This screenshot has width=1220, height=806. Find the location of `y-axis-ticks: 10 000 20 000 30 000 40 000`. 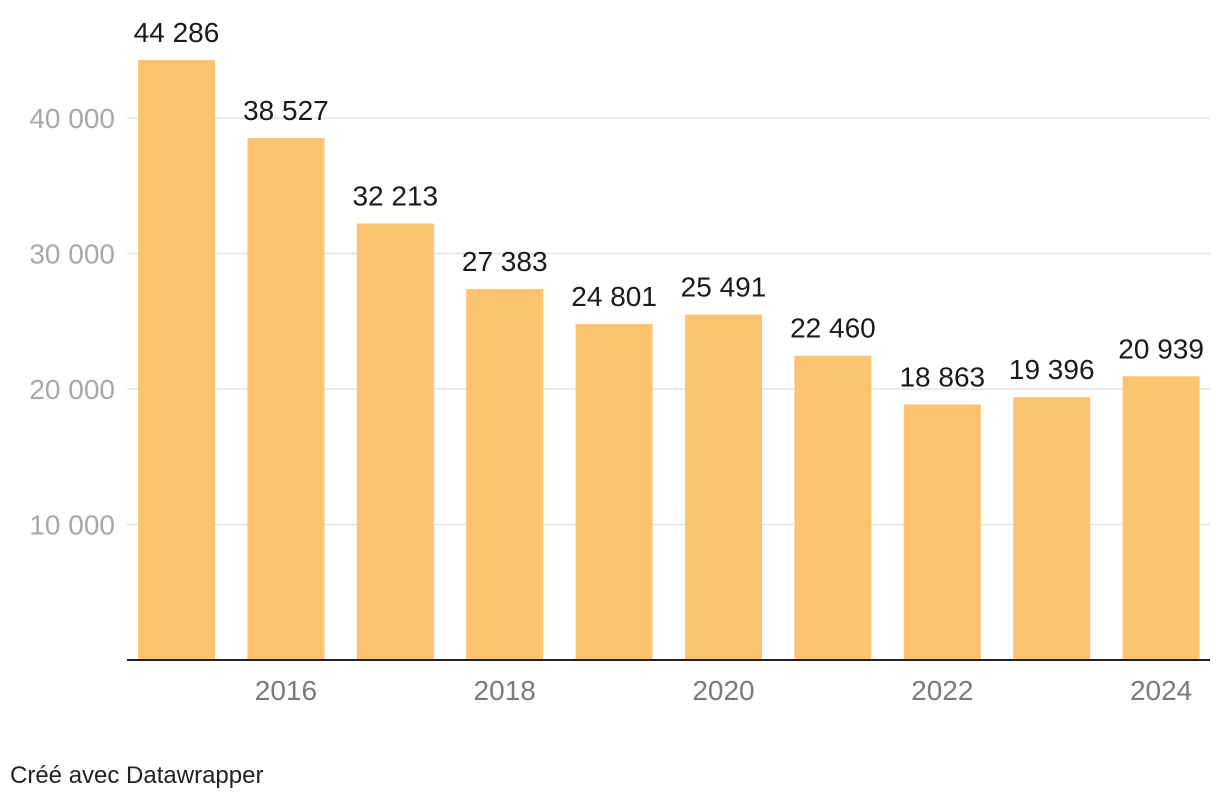

y-axis-ticks: 10 000 20 000 30 000 40 000 is located at coordinates (72, 321).